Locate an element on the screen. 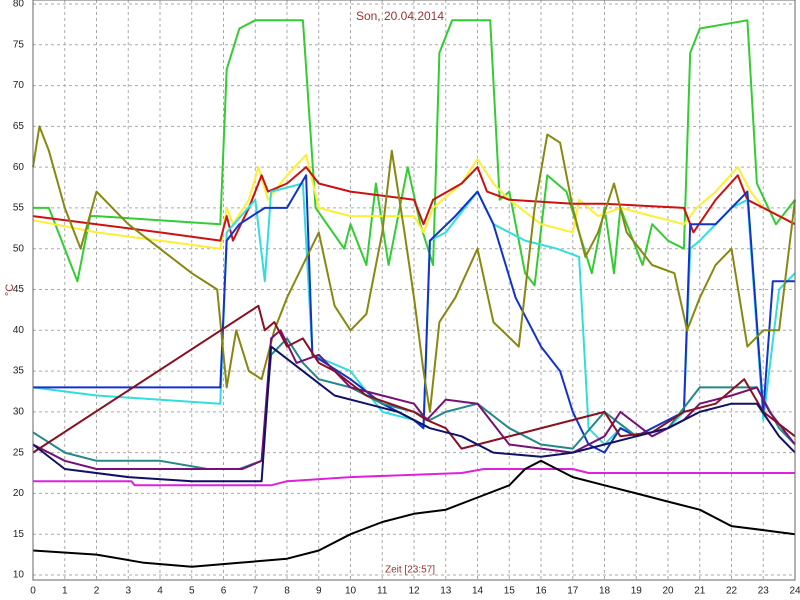  y-tick-label: 10 is located at coordinates (19, 575).